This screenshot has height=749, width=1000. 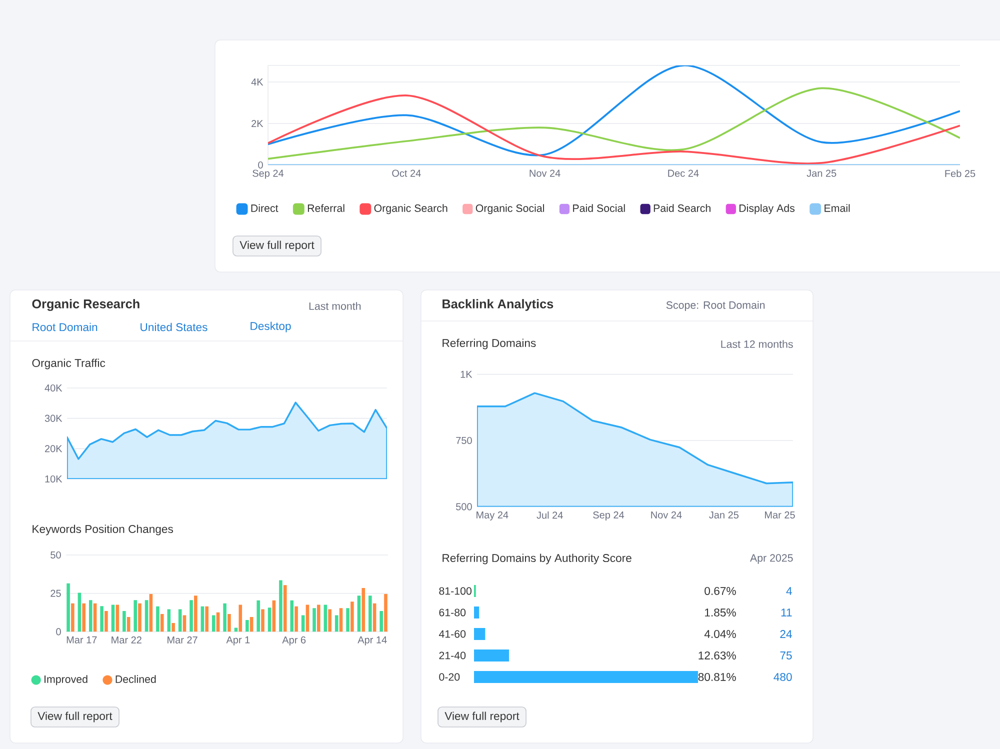 What do you see at coordinates (264, 208) in the screenshot?
I see `legend-label: Direct` at bounding box center [264, 208].